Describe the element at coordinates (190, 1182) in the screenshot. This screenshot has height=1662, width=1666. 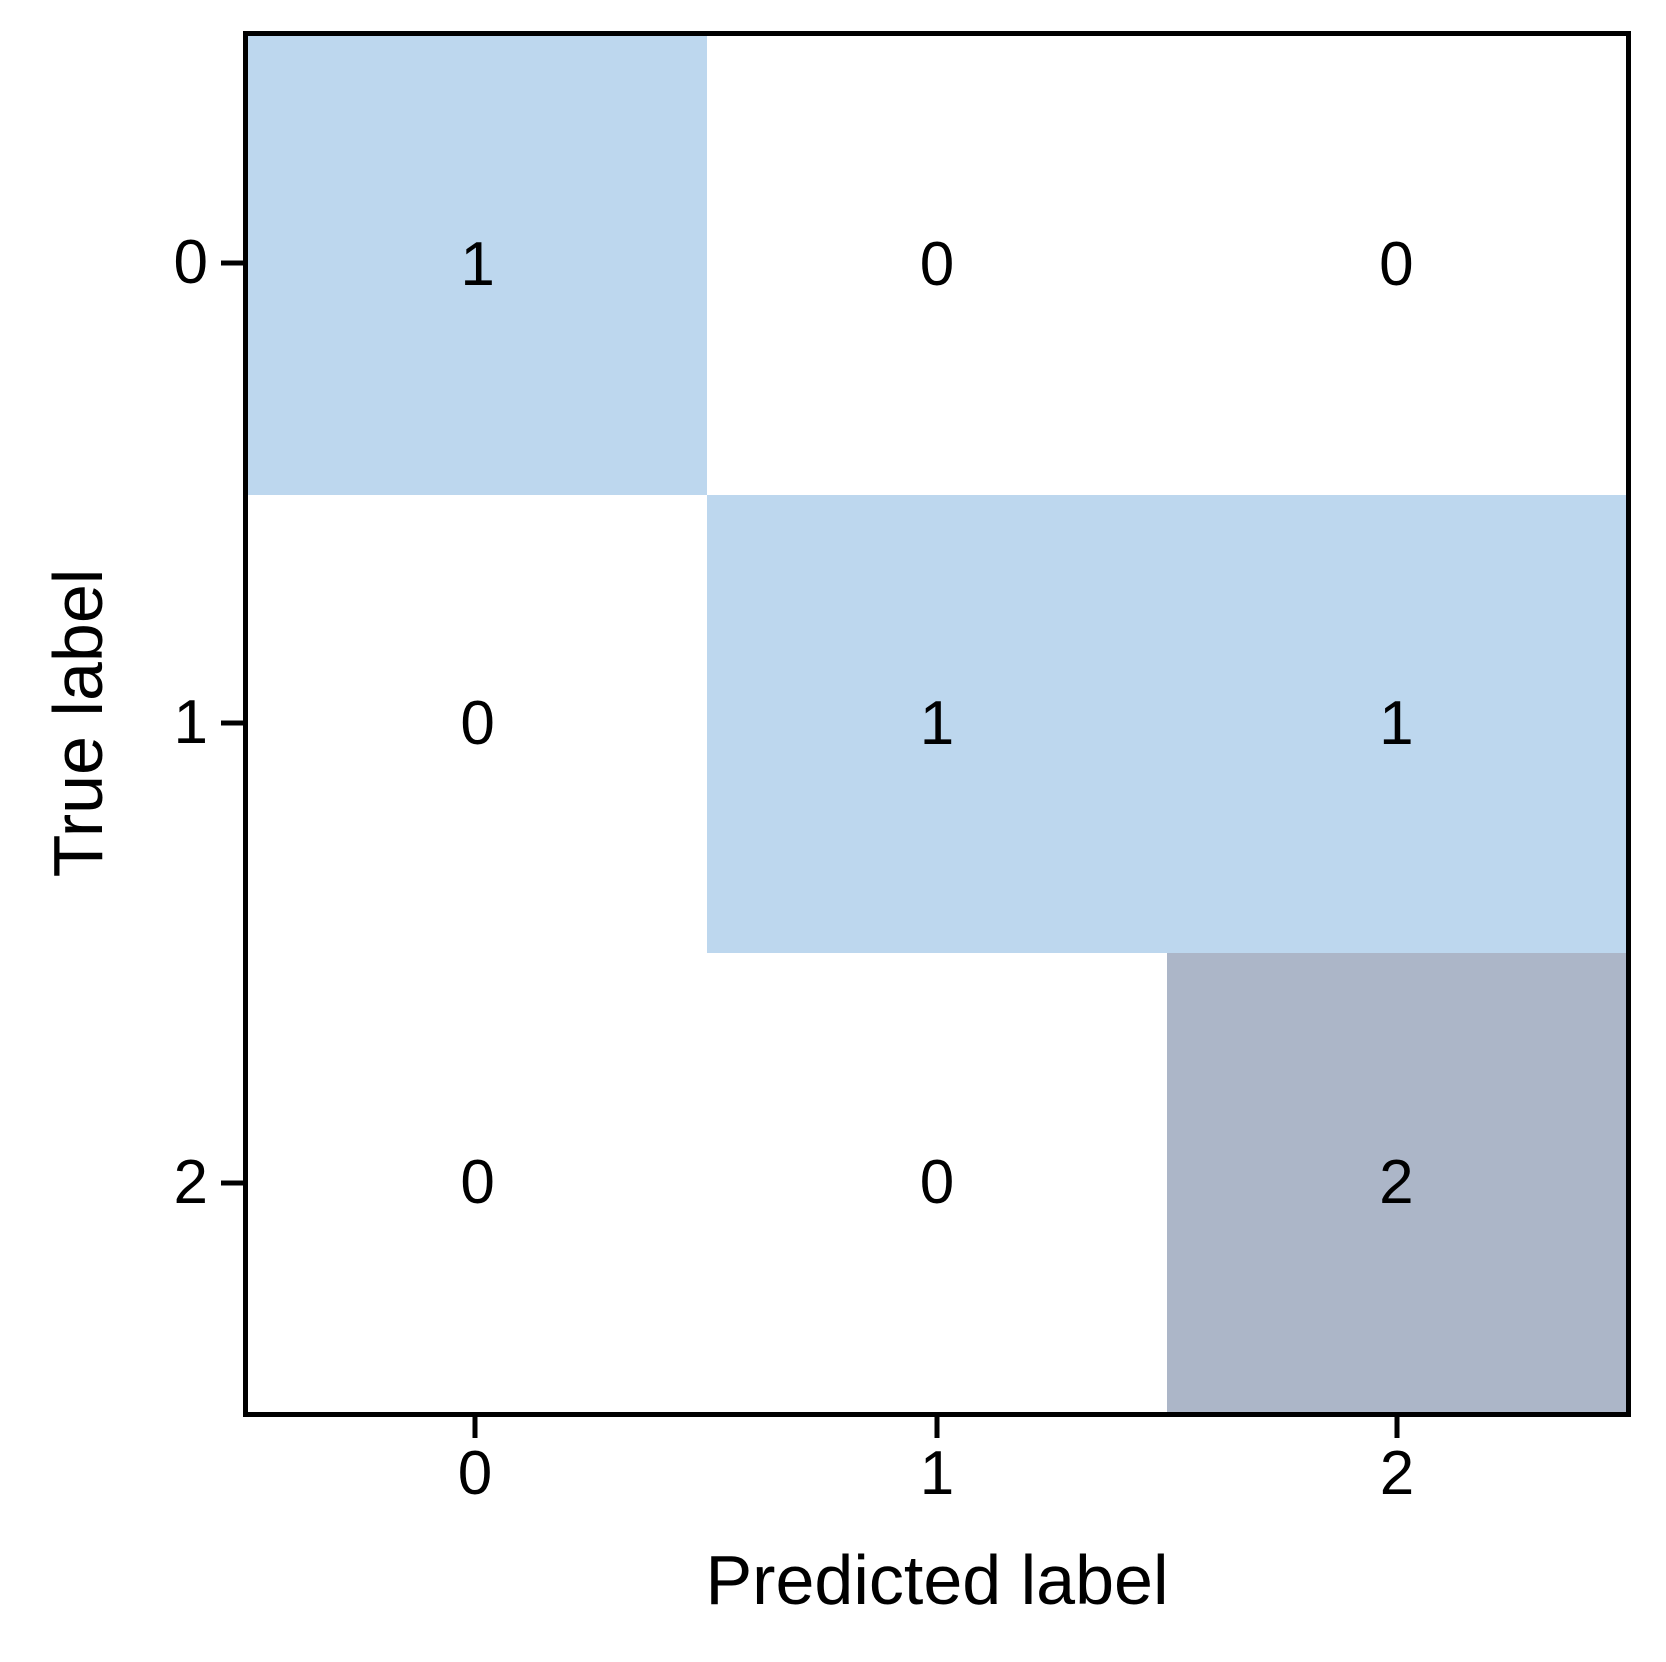
I see `y-tick-label-2: 2` at that location.